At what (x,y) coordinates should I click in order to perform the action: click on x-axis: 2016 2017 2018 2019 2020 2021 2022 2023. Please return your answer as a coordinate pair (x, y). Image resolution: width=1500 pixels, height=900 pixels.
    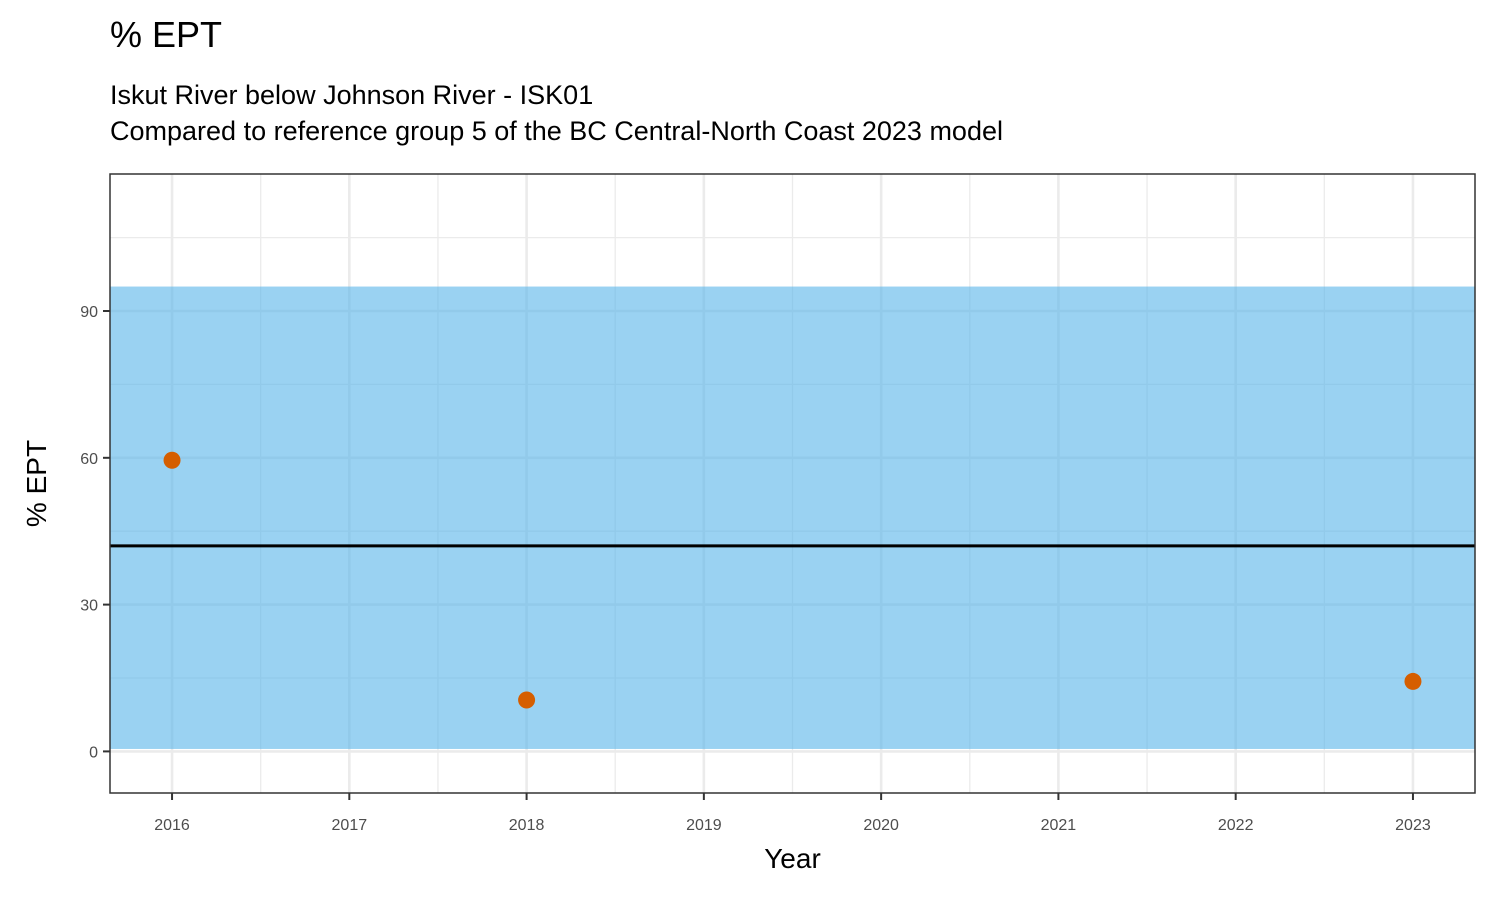
    Looking at the image, I should click on (792, 813).